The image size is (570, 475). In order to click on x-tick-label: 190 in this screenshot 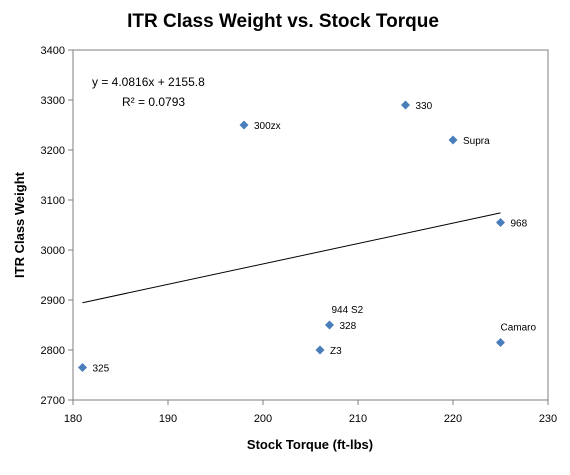, I will do `click(168, 419)`.